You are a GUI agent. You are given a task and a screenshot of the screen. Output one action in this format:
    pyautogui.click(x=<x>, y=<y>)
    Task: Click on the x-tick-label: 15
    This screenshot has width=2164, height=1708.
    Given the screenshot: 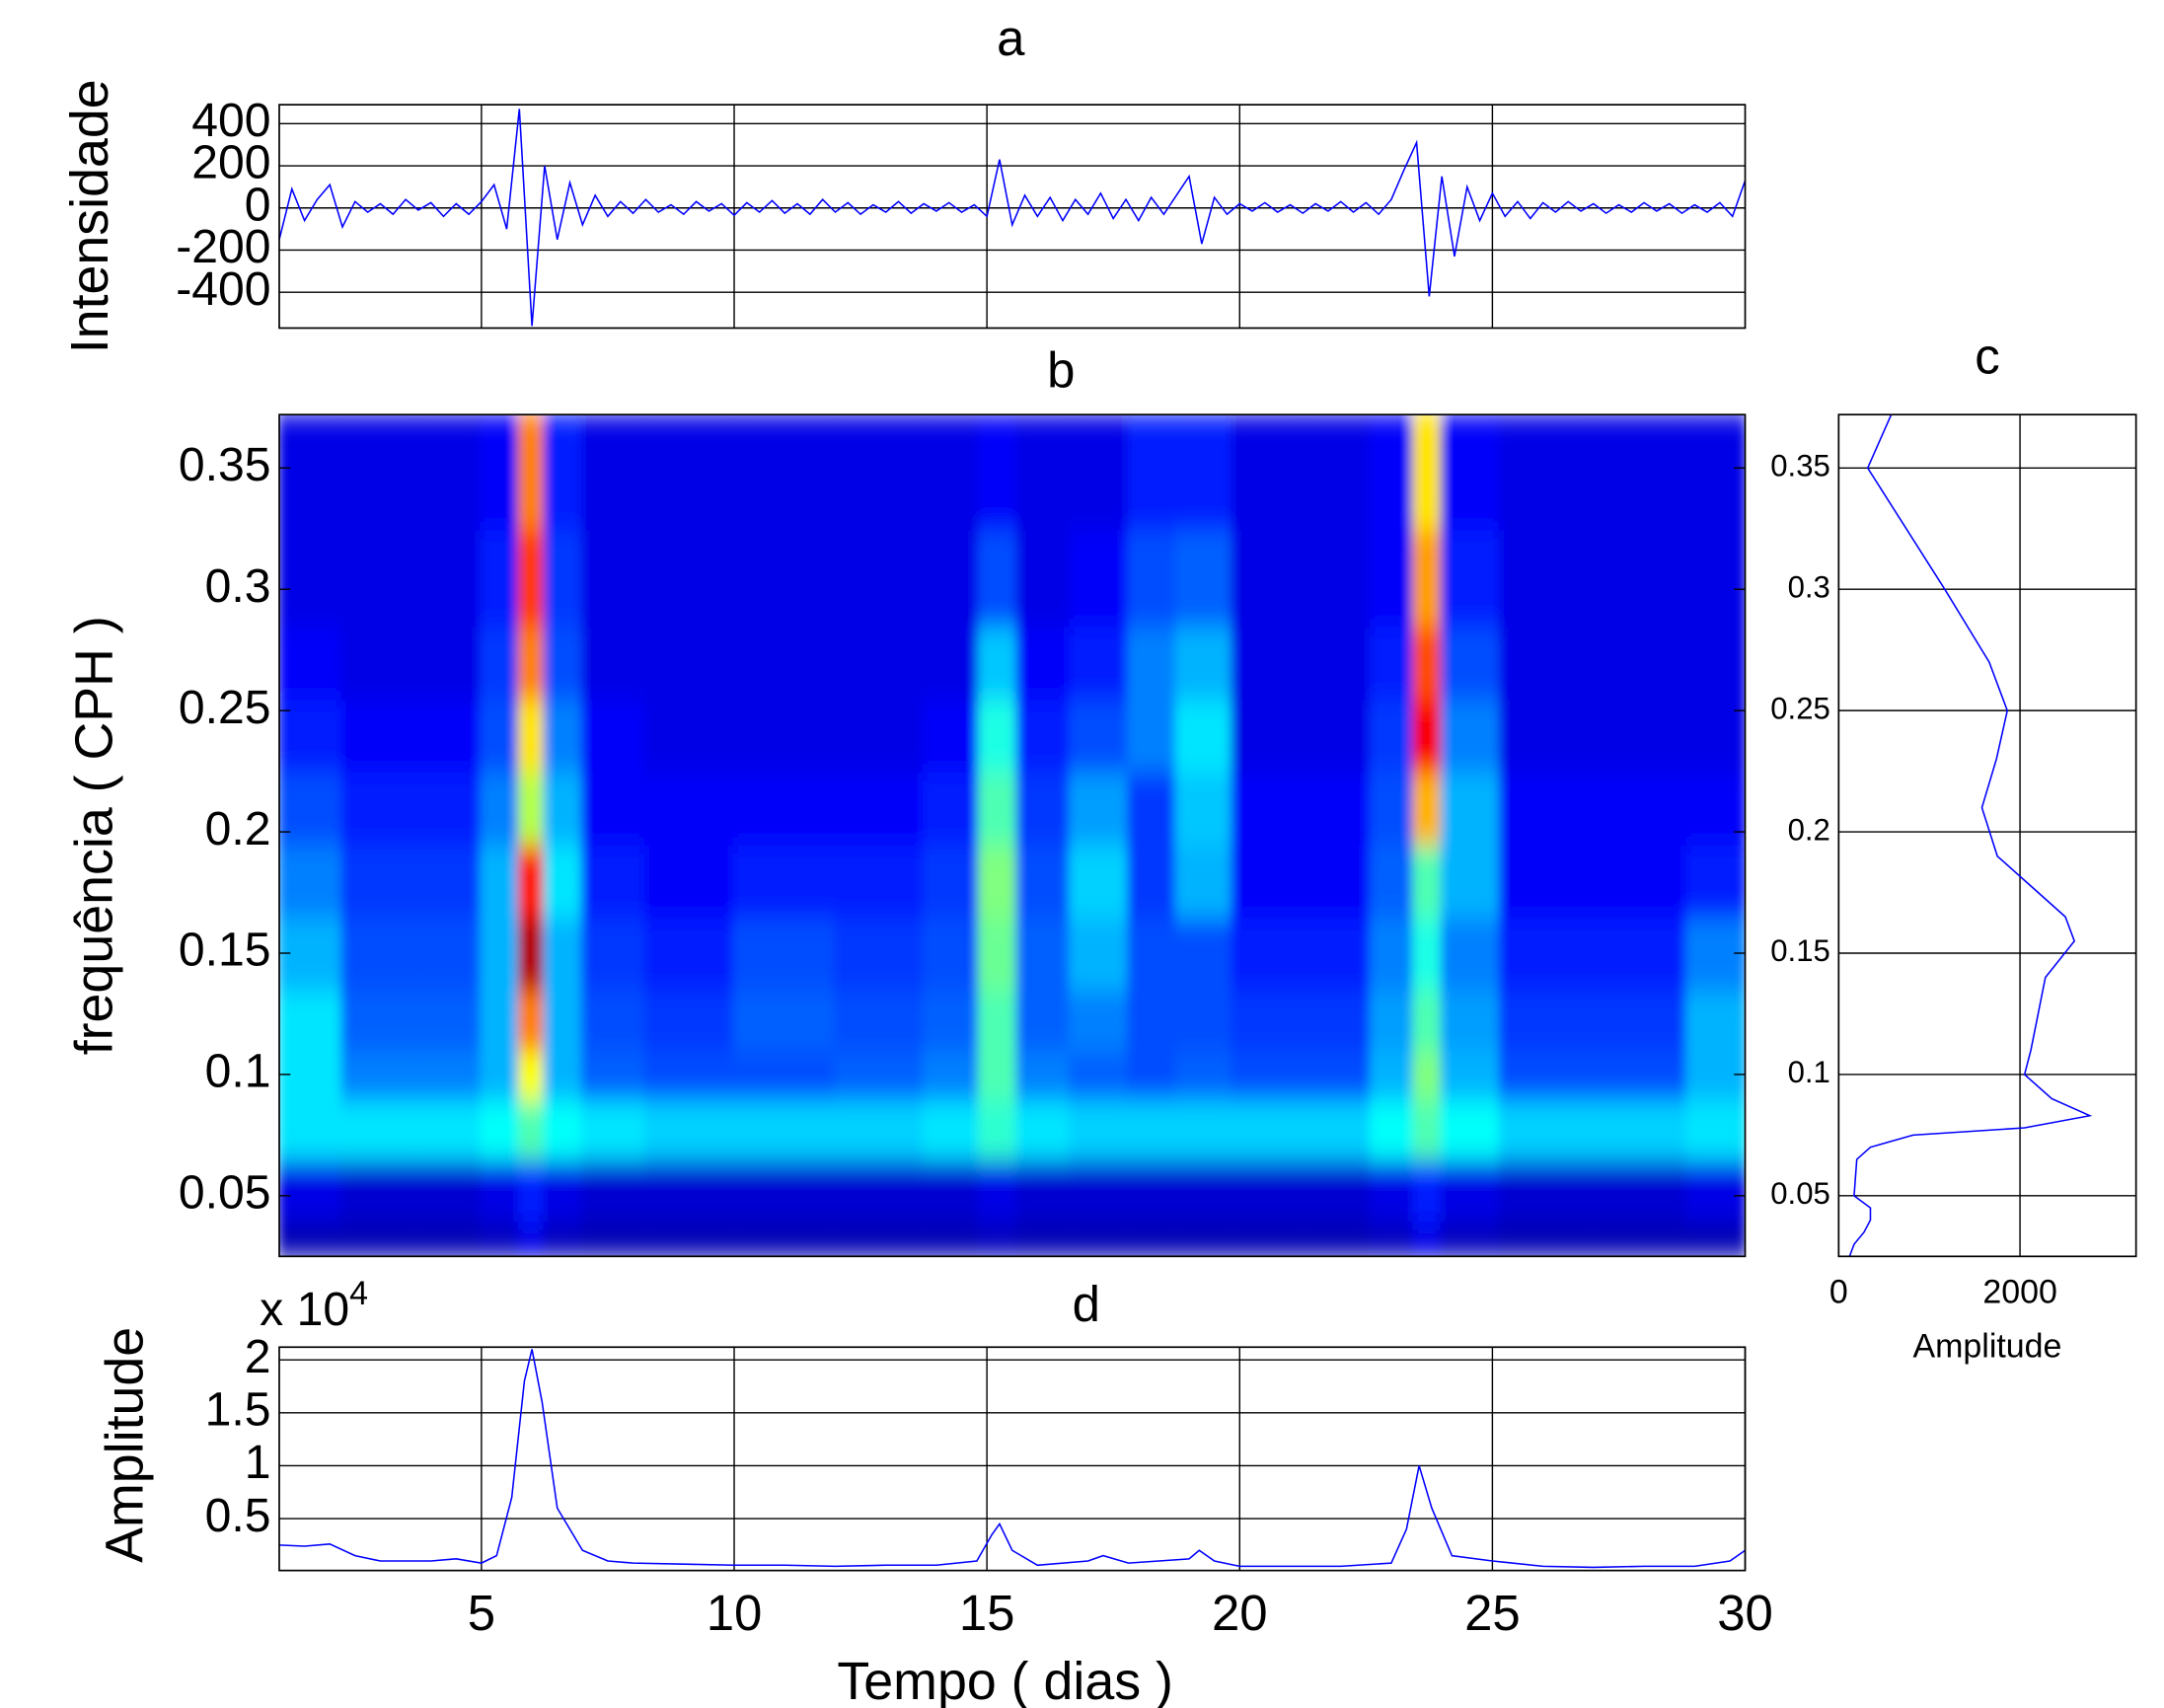 What is the action you would take?
    pyautogui.click(x=987, y=1613)
    